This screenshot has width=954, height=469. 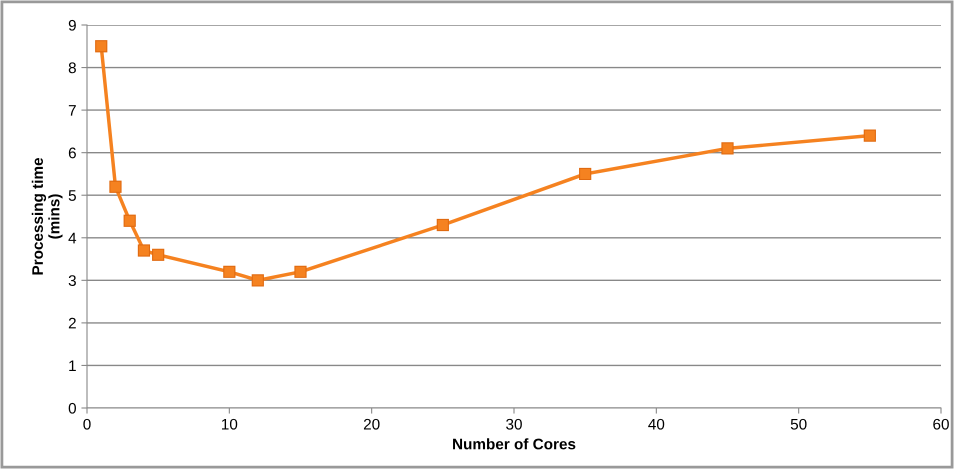 I want to click on y-tick-label: 0, so click(x=72, y=408).